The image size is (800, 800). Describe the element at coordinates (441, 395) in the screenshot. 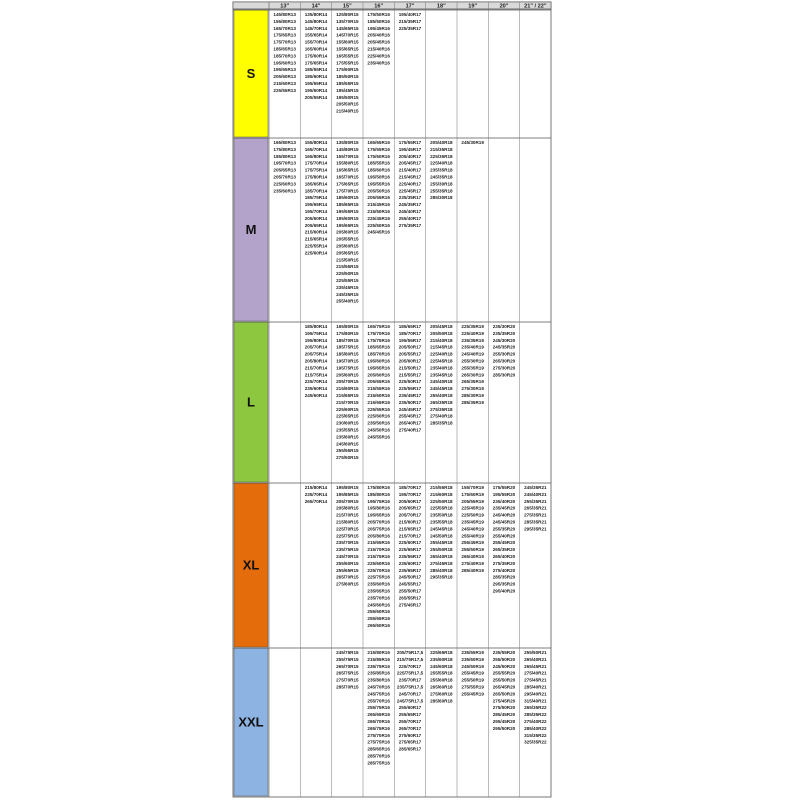

I see `tire-size: 255/40R18` at that location.